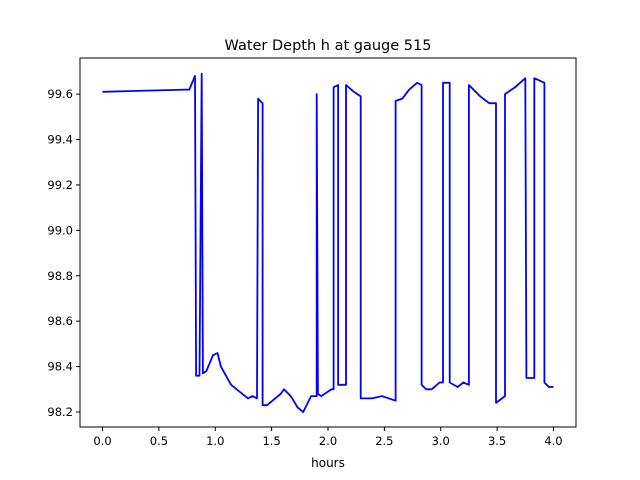  I want to click on x-axis: 0.0 0.5 1.0 1.5 2.0 2.5 3.0 3.5 4.0, so click(328, 437).